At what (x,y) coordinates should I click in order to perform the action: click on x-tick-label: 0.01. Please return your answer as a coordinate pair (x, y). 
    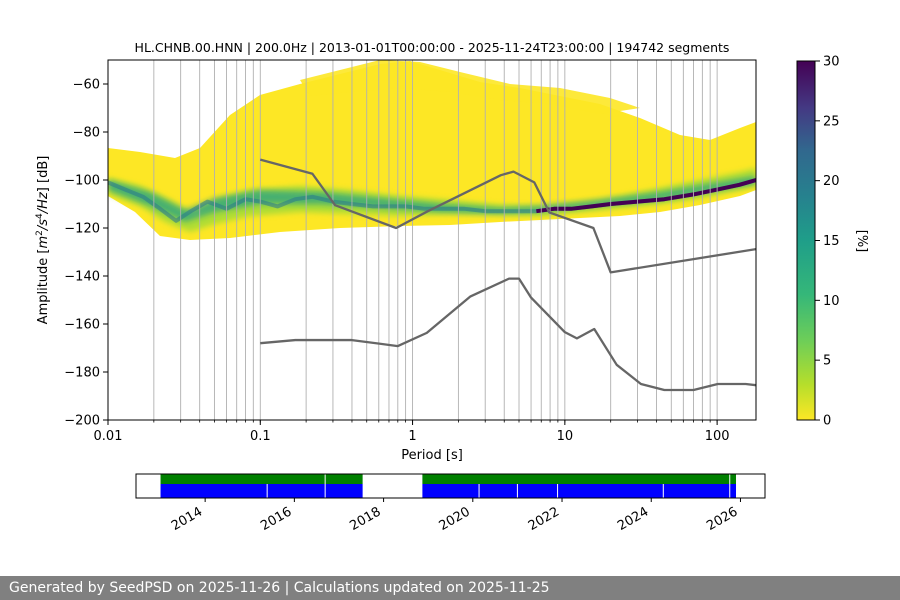
    Looking at the image, I should click on (108, 436).